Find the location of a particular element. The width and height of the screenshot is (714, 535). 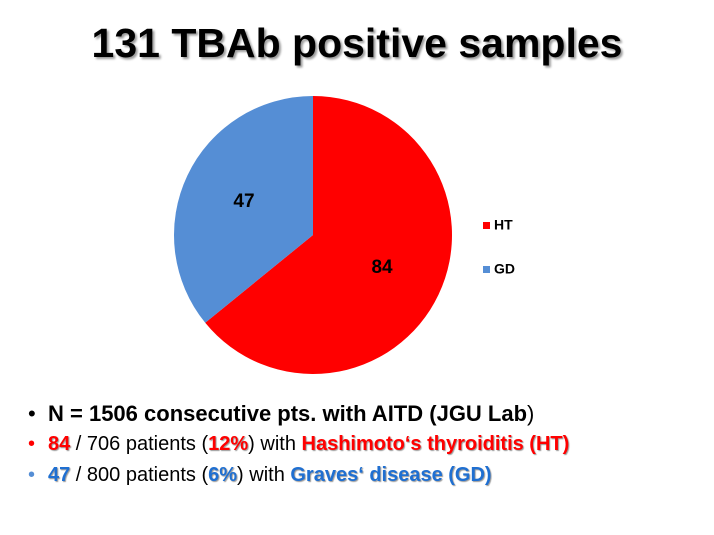

text-run: 6% is located at coordinates (223, 475).